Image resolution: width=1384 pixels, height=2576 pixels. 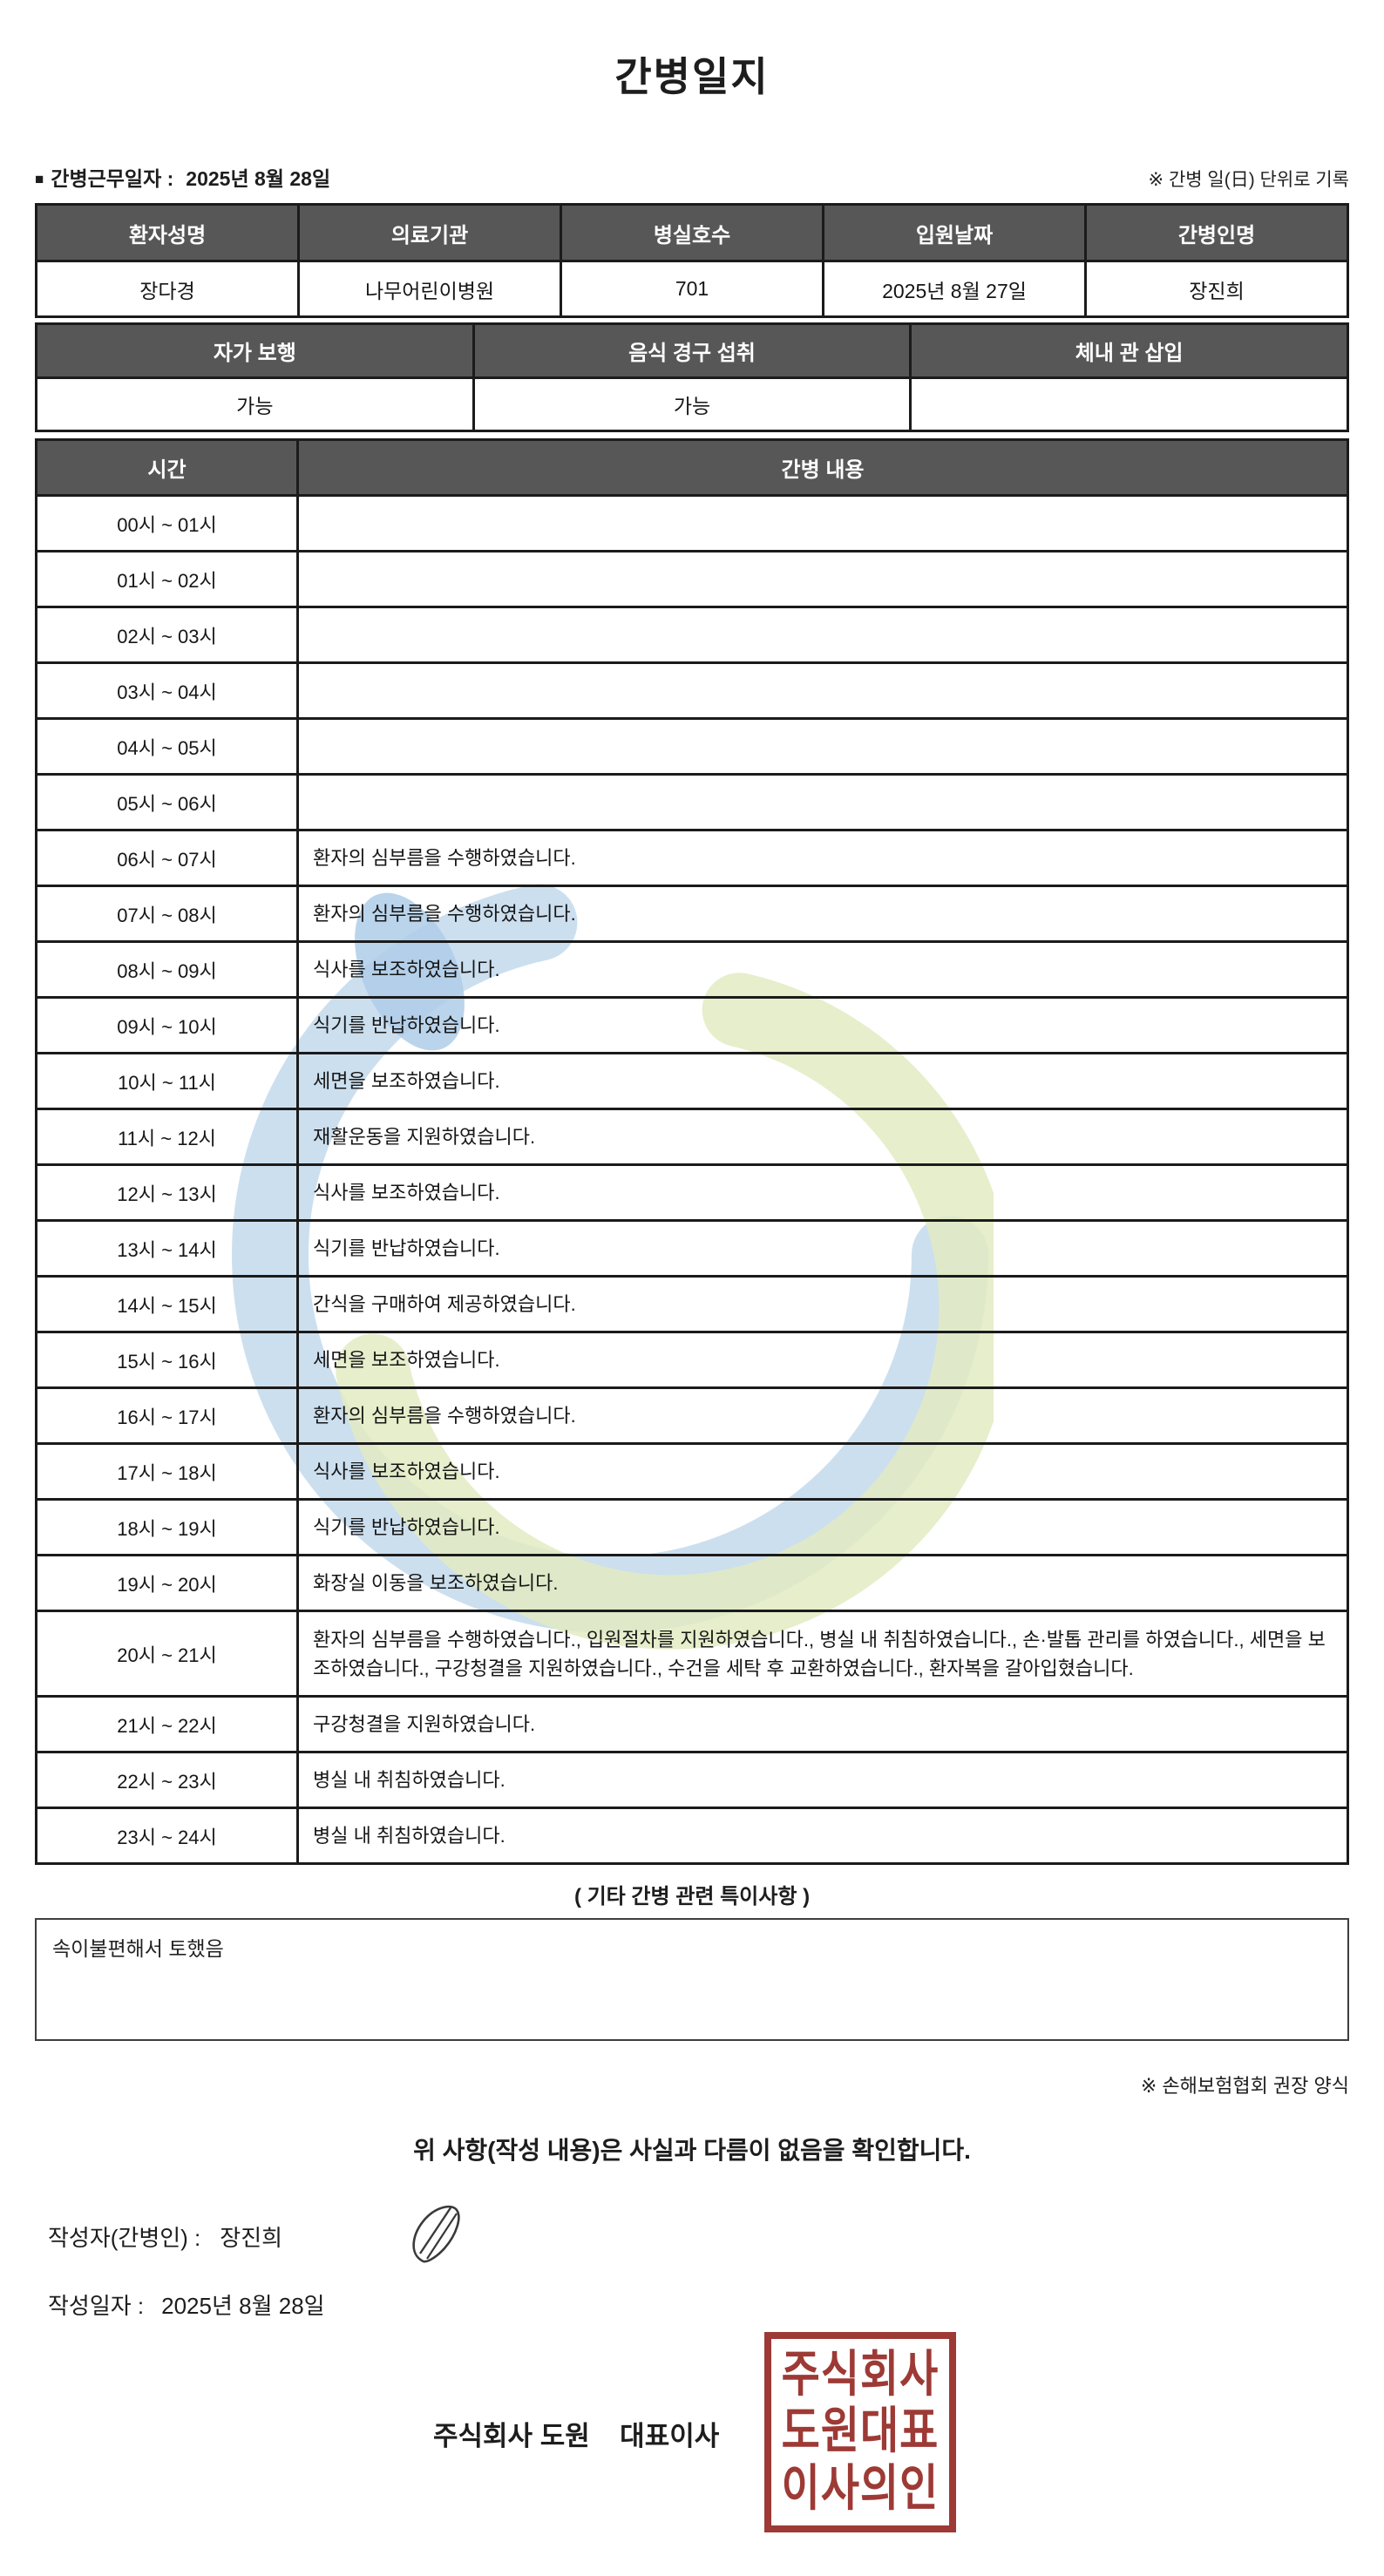 What do you see at coordinates (96, 2306) in the screenshot?
I see `written-date-label: 작성일자 :` at bounding box center [96, 2306].